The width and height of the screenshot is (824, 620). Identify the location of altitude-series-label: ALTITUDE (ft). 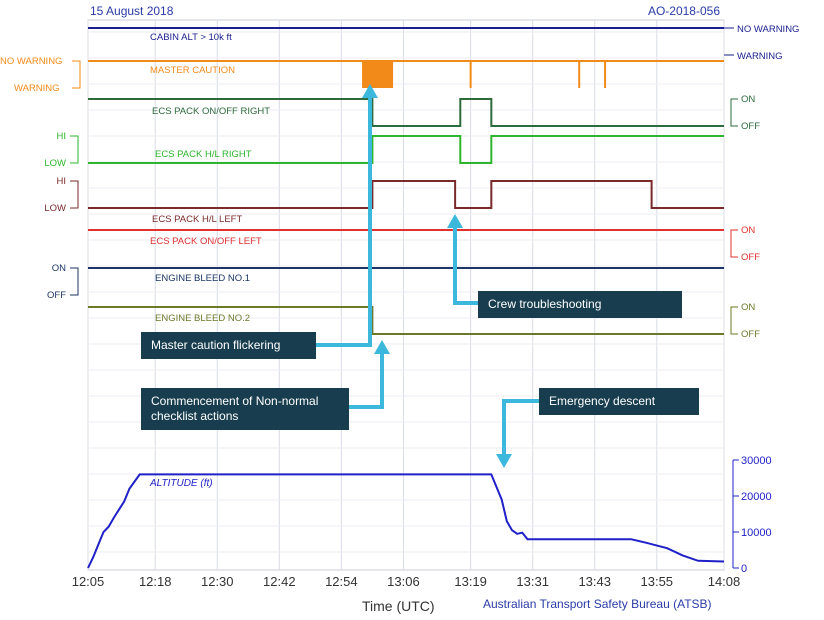
(181, 483).